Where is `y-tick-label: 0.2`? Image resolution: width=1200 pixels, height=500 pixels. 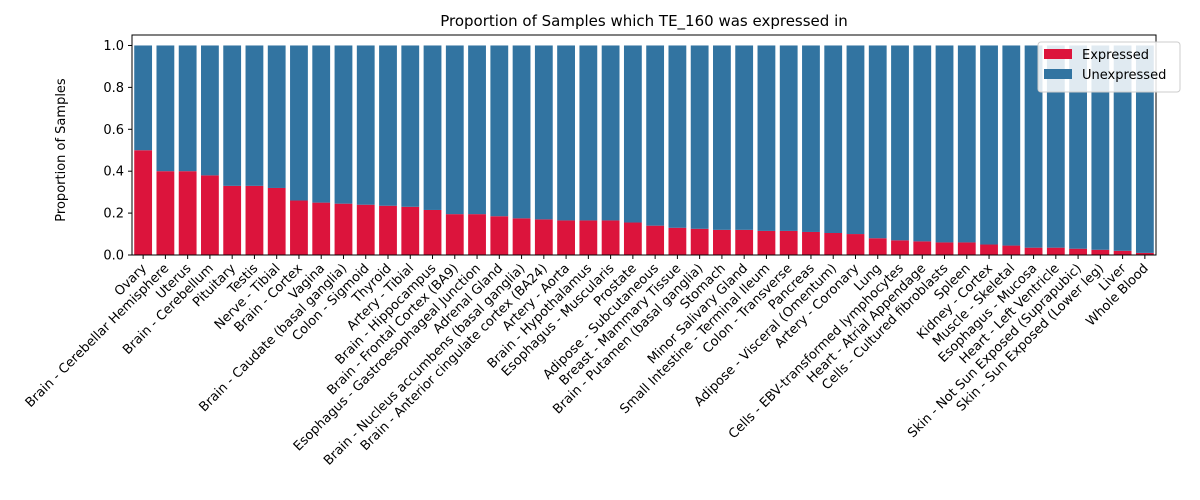 y-tick-label: 0.2 is located at coordinates (113, 214).